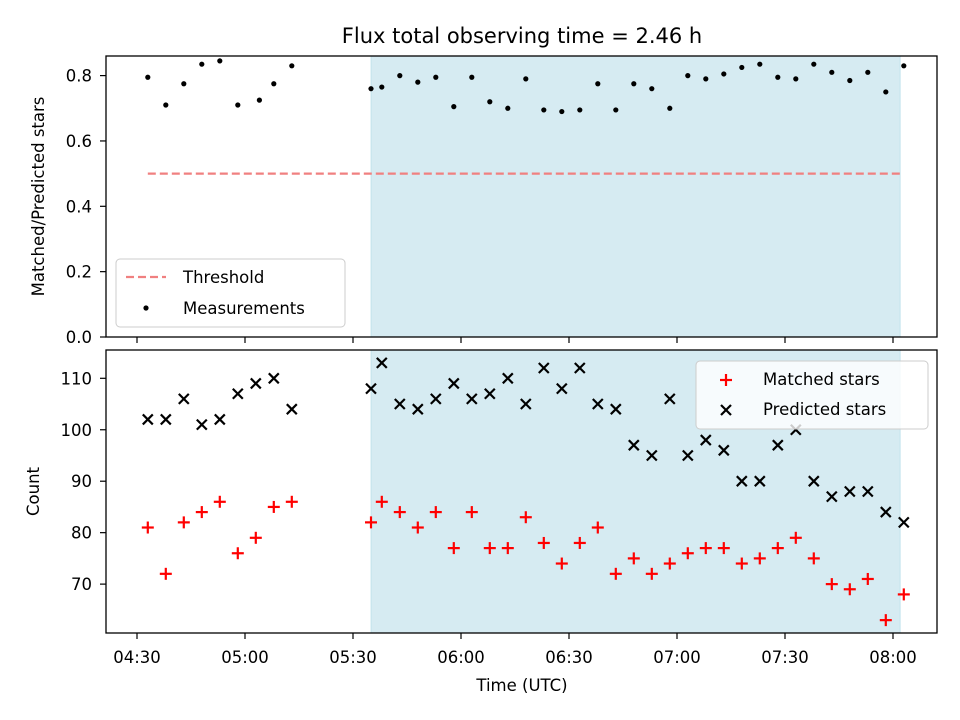 The width and height of the screenshot is (960, 720). What do you see at coordinates (244, 308) in the screenshot?
I see `top-legend-measurements-label: Measurements` at bounding box center [244, 308].